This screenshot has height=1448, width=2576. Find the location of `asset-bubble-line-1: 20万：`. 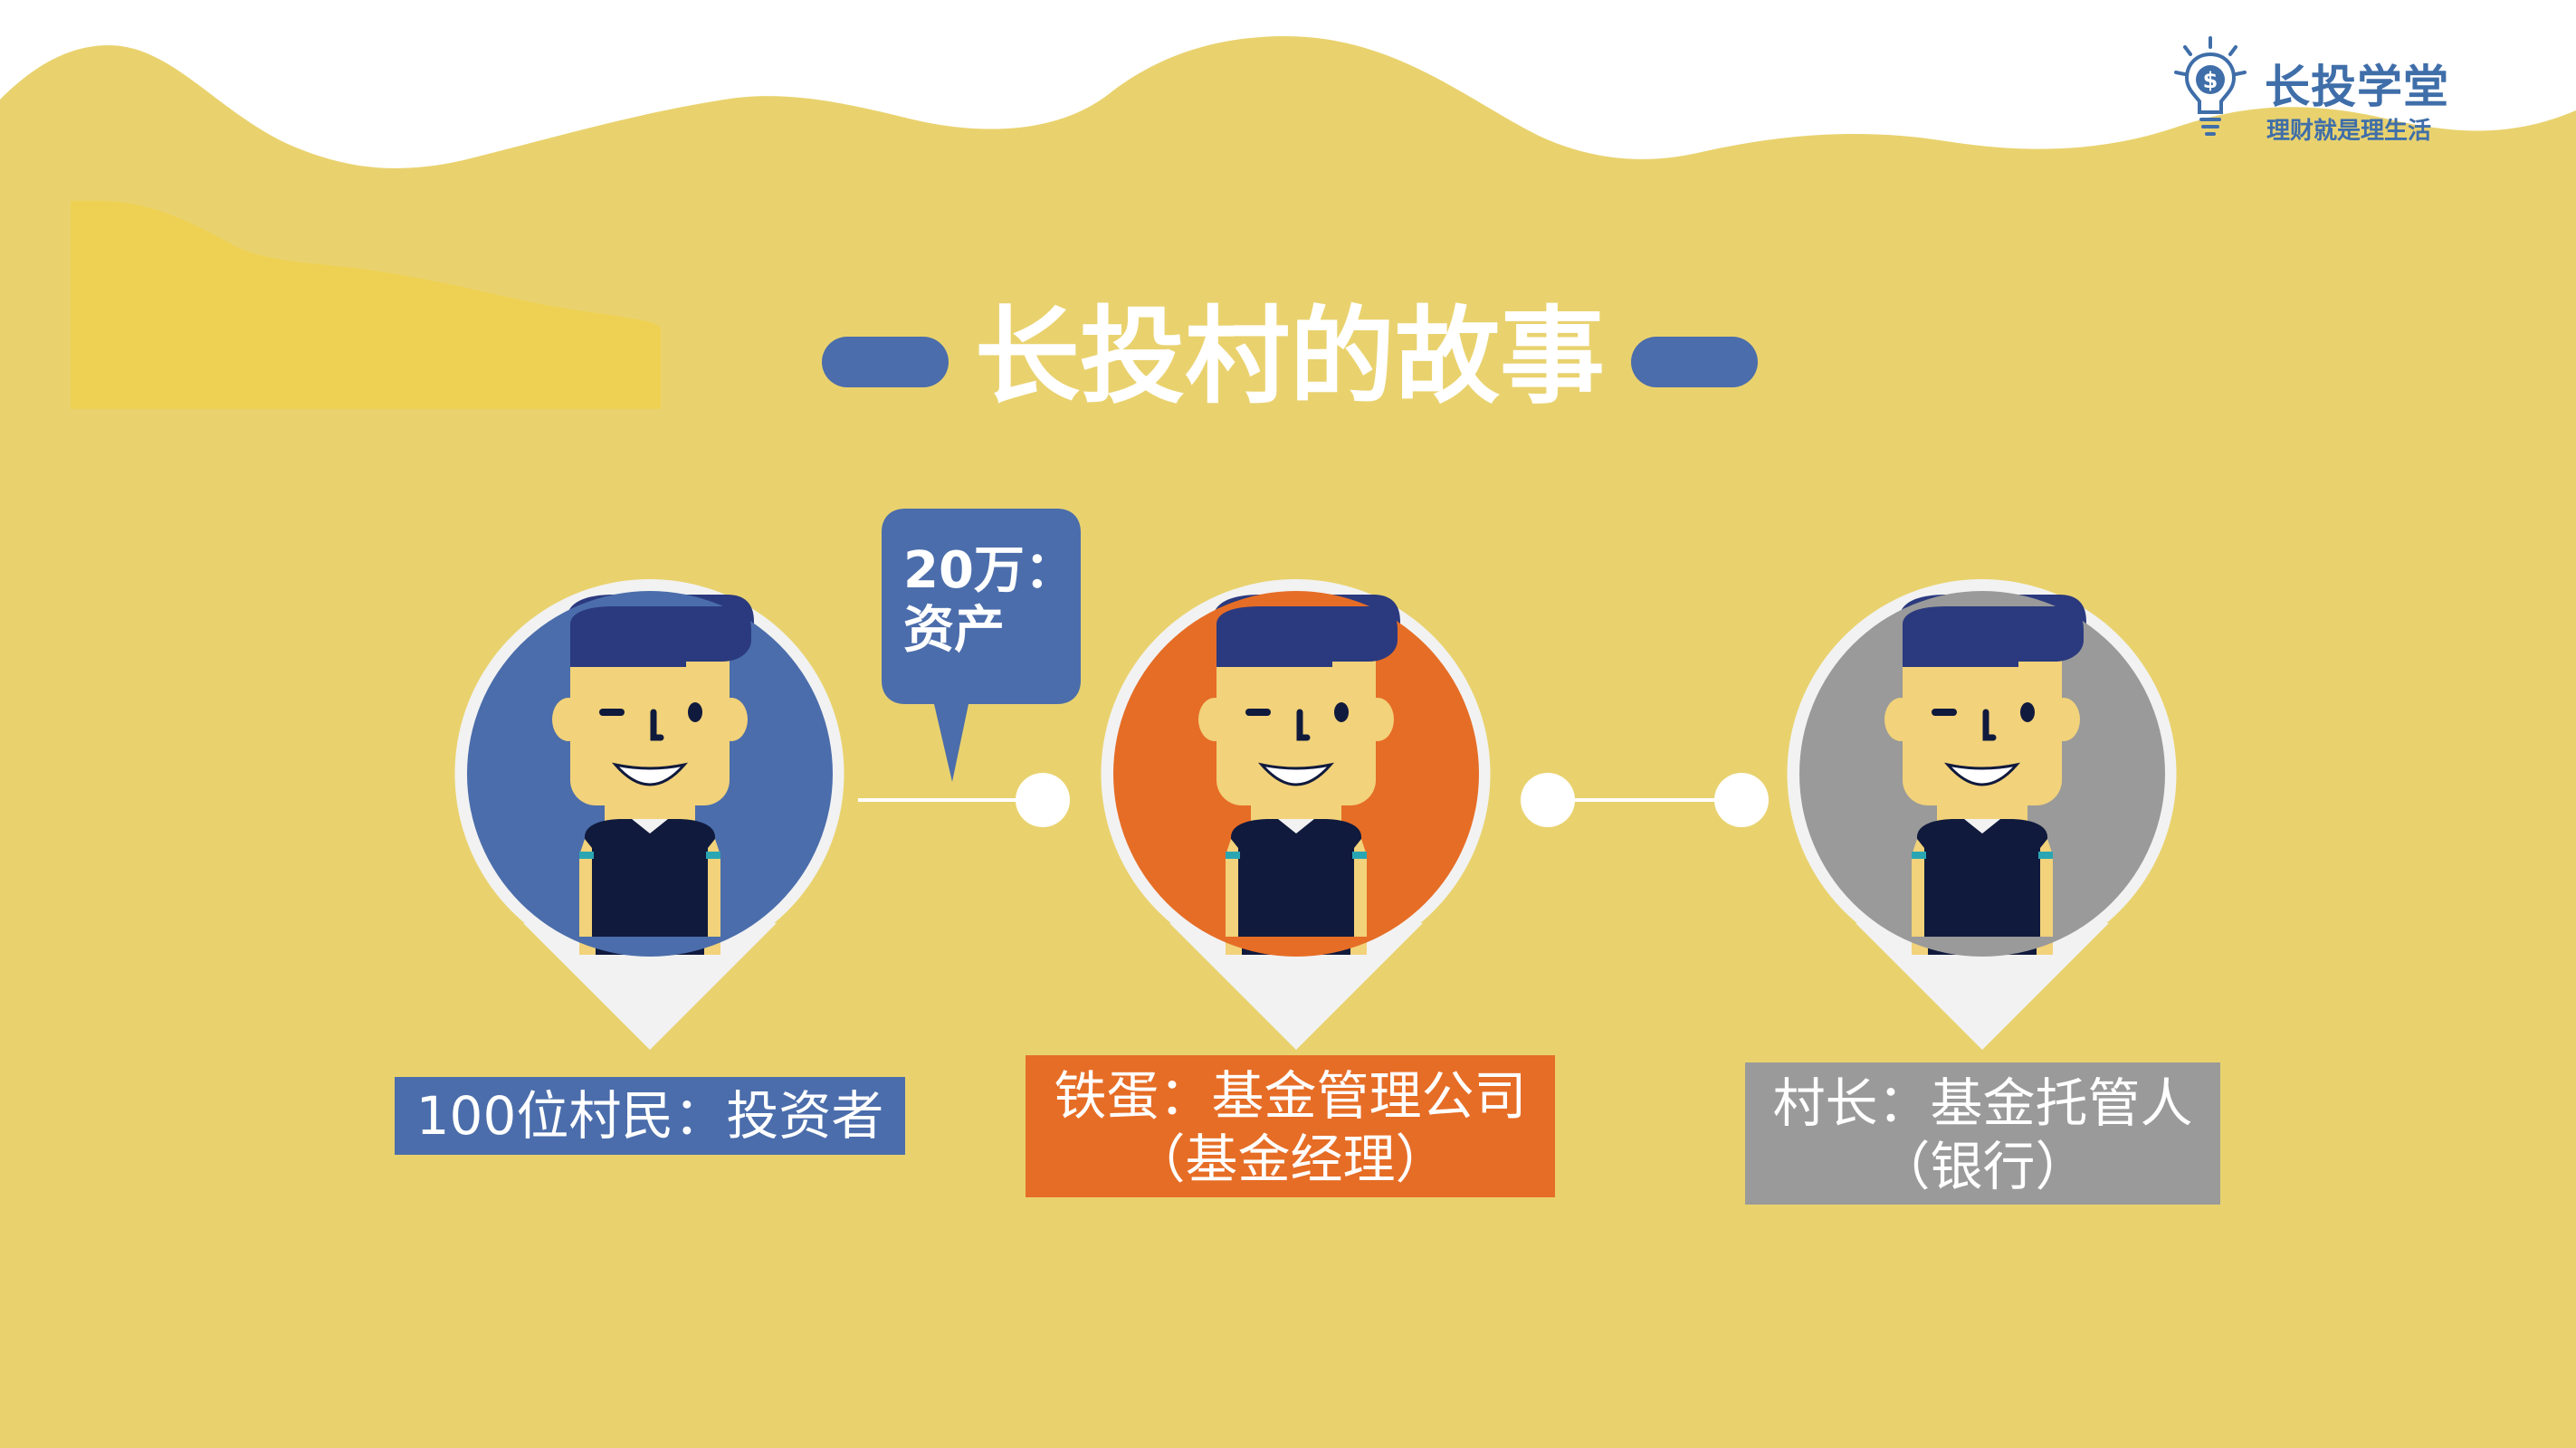

asset-bubble-line-1: 20万： is located at coordinates (989, 570).